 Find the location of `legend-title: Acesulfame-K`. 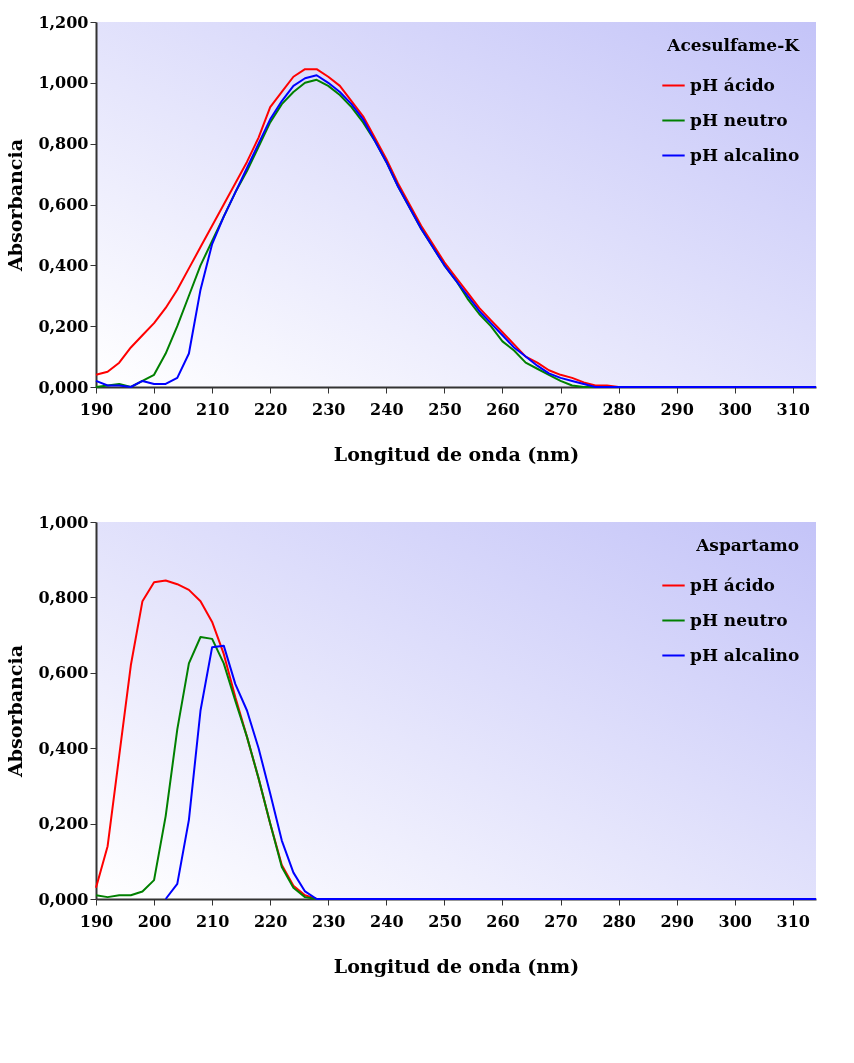

legend-title: Acesulfame-K is located at coordinates (733, 45).